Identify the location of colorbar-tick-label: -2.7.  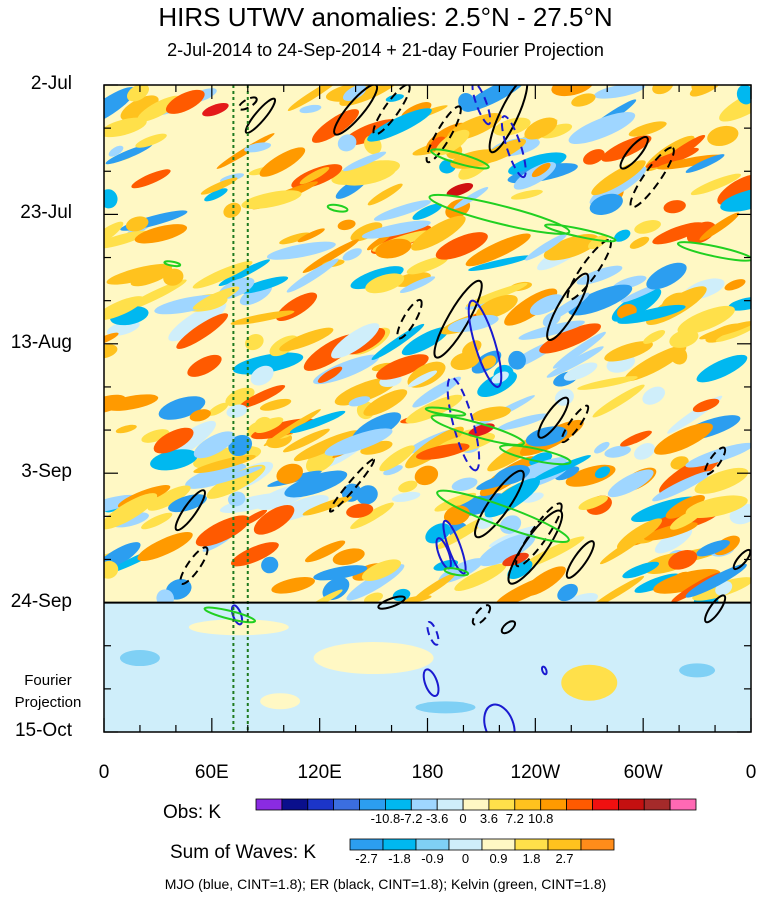
(366, 858).